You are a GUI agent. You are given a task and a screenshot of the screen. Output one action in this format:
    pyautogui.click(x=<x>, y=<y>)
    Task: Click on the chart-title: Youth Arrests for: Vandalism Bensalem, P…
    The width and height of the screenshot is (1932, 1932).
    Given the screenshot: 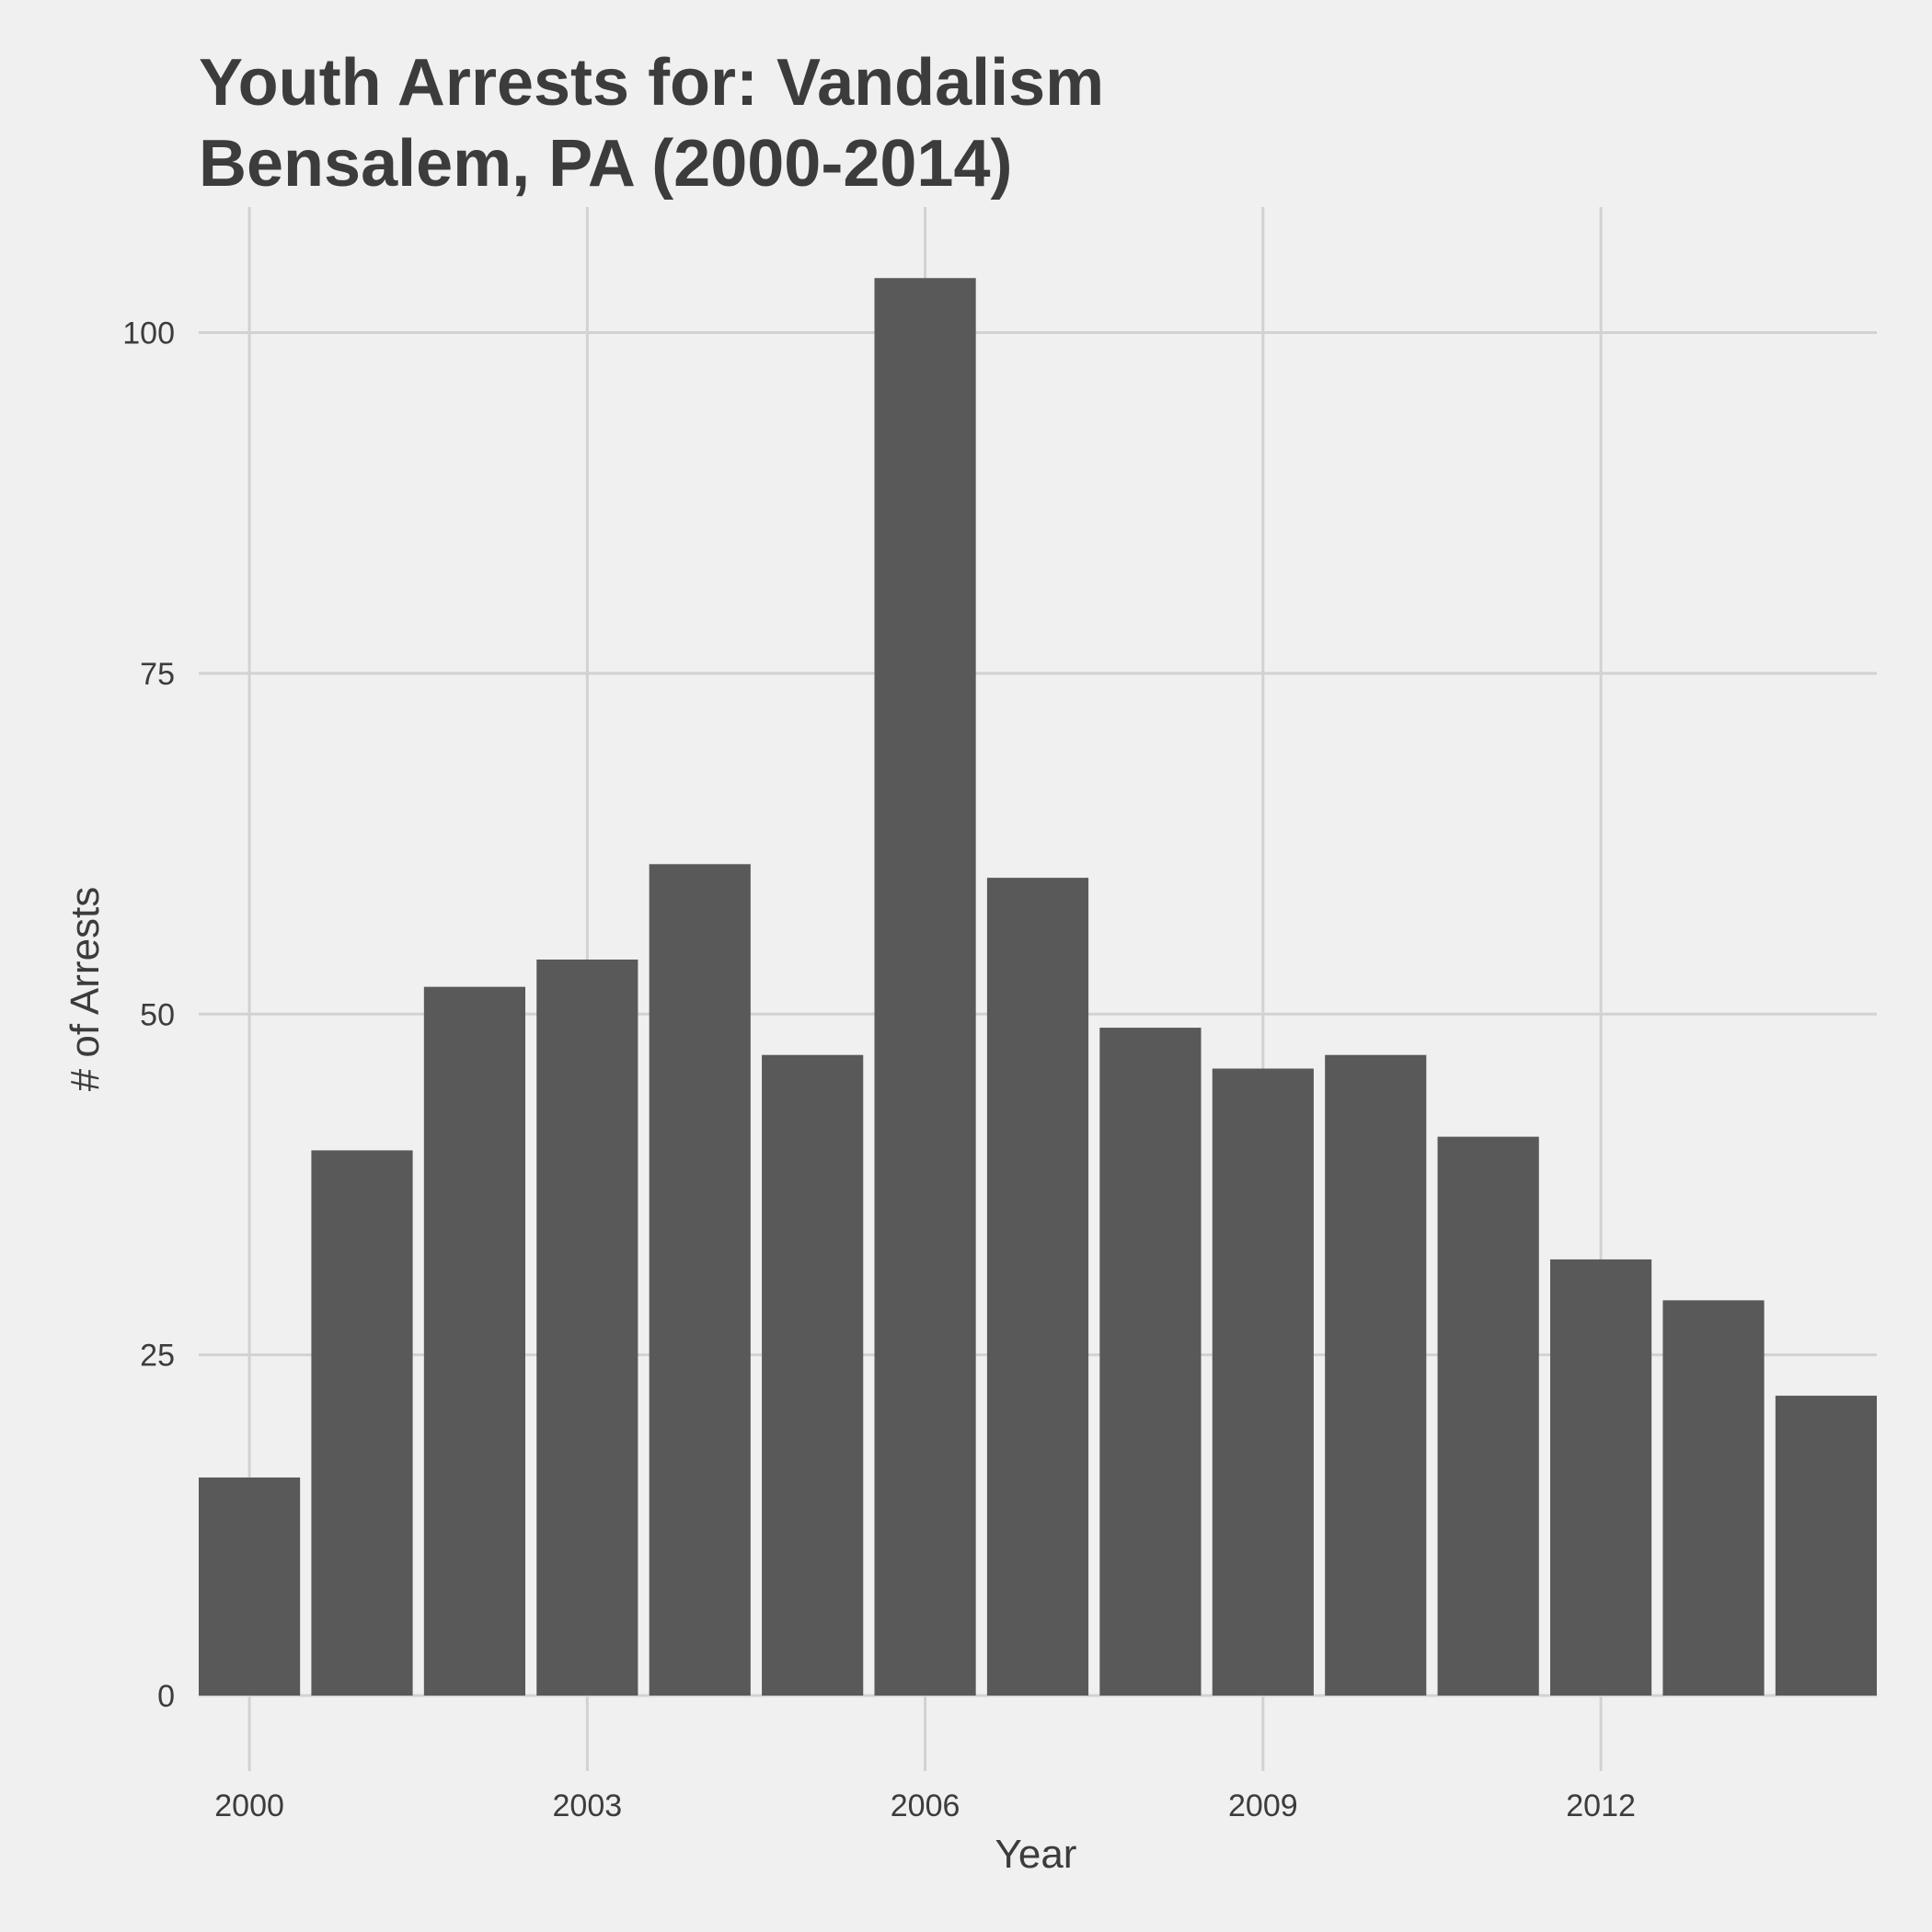 What is the action you would take?
    pyautogui.click(x=651, y=123)
    